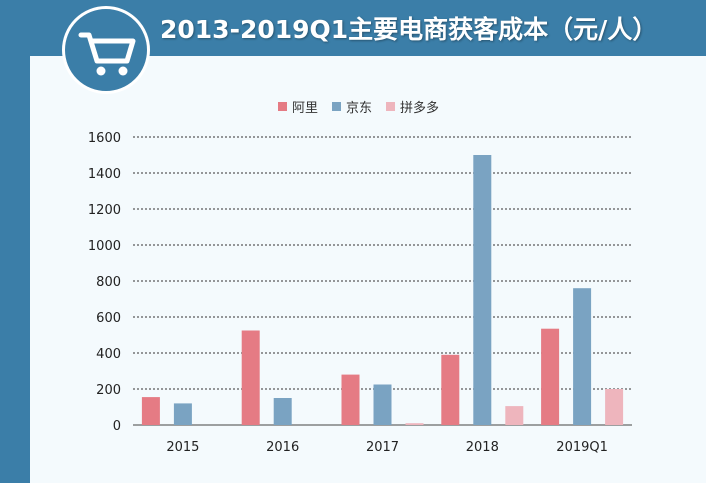  I want to click on x-tick-label: 2018, so click(482, 447).